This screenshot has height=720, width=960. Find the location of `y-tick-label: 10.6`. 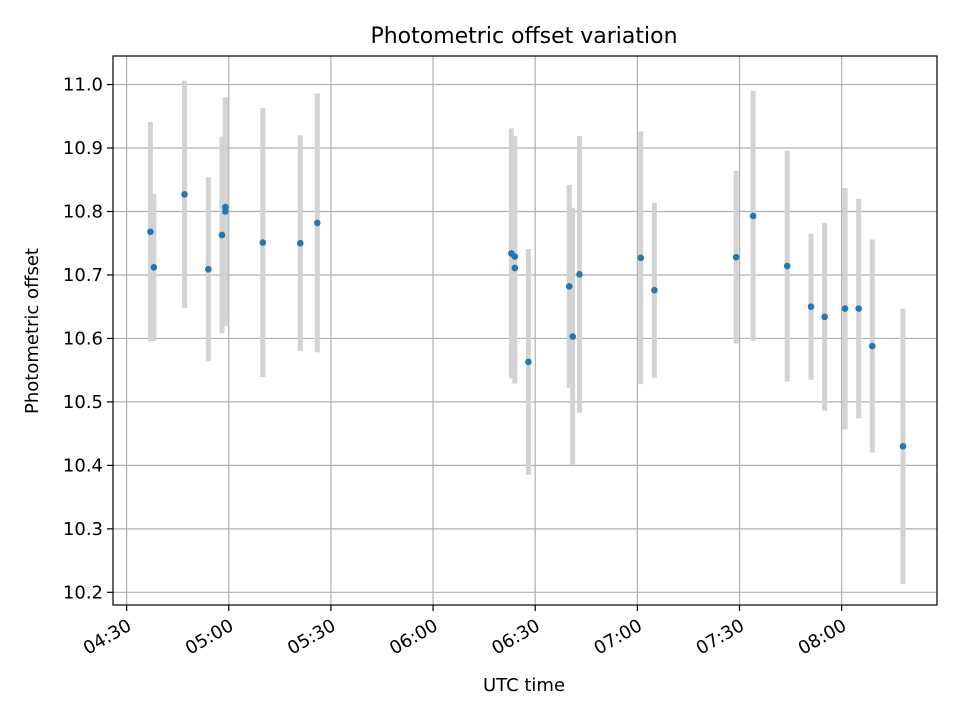

y-tick-label: 10.6 is located at coordinates (83, 338).